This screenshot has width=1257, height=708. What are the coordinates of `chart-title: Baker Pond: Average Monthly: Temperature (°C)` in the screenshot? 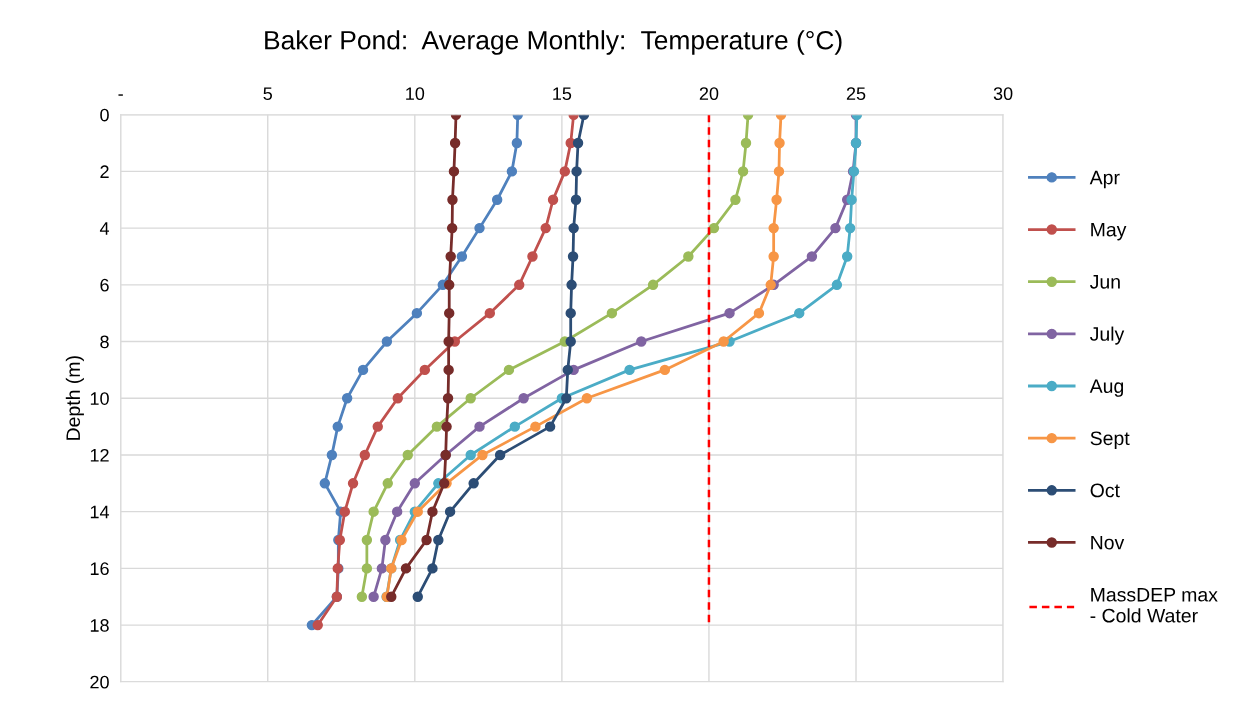 It's located at (553, 42).